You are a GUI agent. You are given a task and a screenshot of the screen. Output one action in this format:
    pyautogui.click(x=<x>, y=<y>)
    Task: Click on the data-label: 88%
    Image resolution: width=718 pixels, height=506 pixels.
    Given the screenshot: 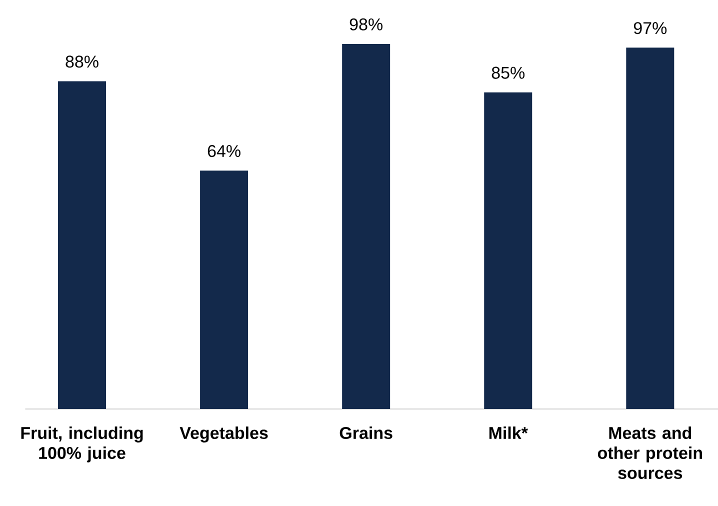 What is the action you would take?
    pyautogui.click(x=82, y=62)
    